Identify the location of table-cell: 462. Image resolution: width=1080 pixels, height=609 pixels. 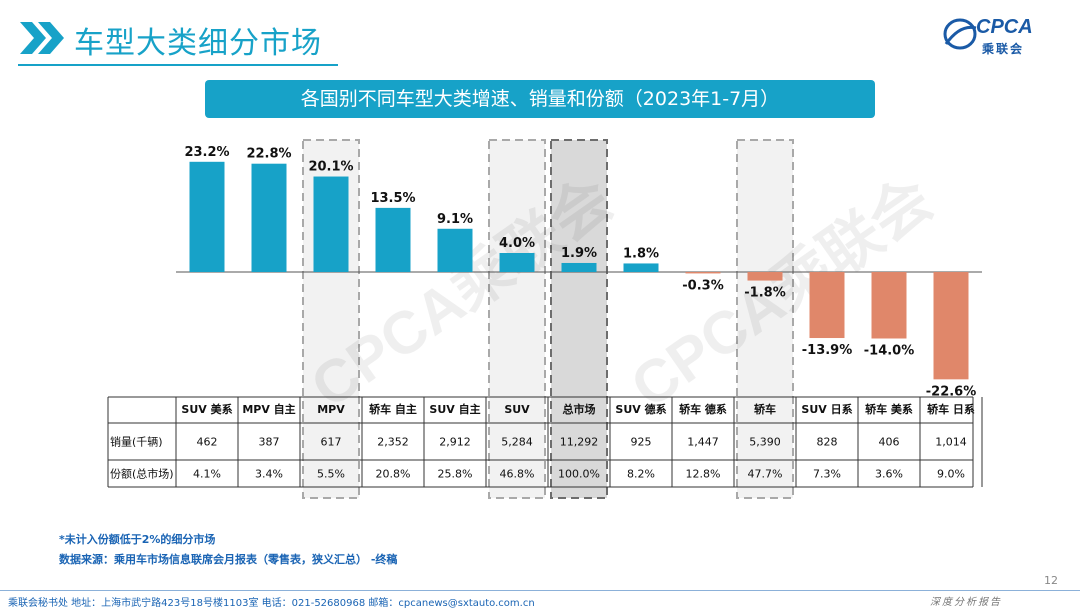
(207, 442).